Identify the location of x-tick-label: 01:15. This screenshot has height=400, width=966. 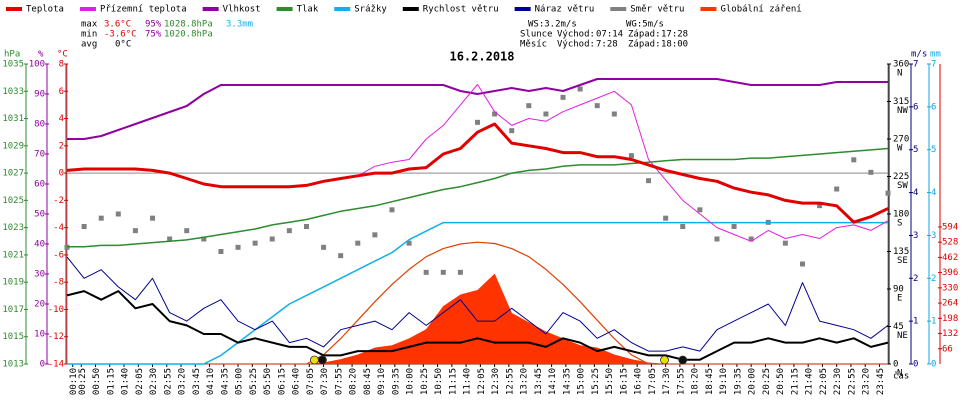
(111, 381).